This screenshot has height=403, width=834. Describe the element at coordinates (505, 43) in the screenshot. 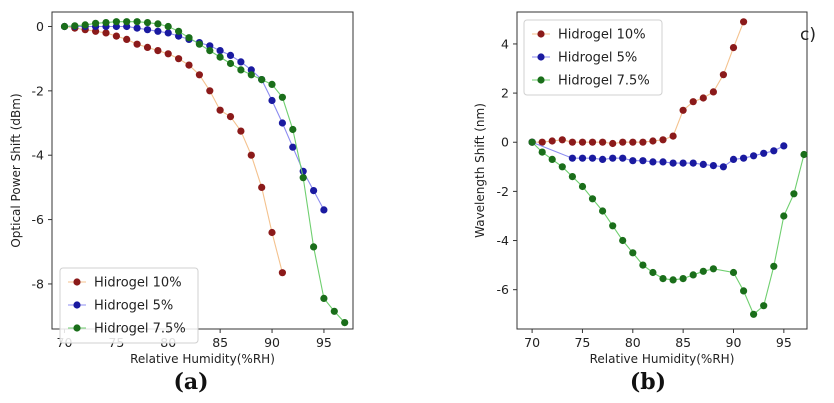

I see `y-tick-label: 4` at that location.